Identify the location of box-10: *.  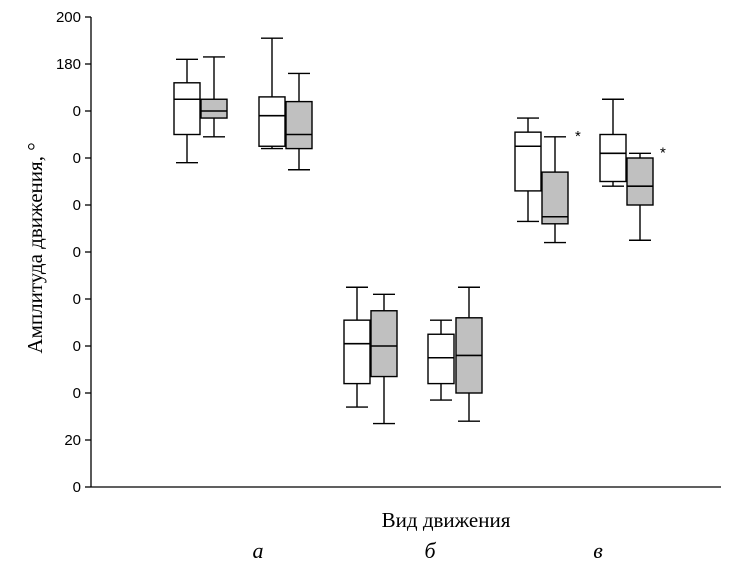
(561, 186).